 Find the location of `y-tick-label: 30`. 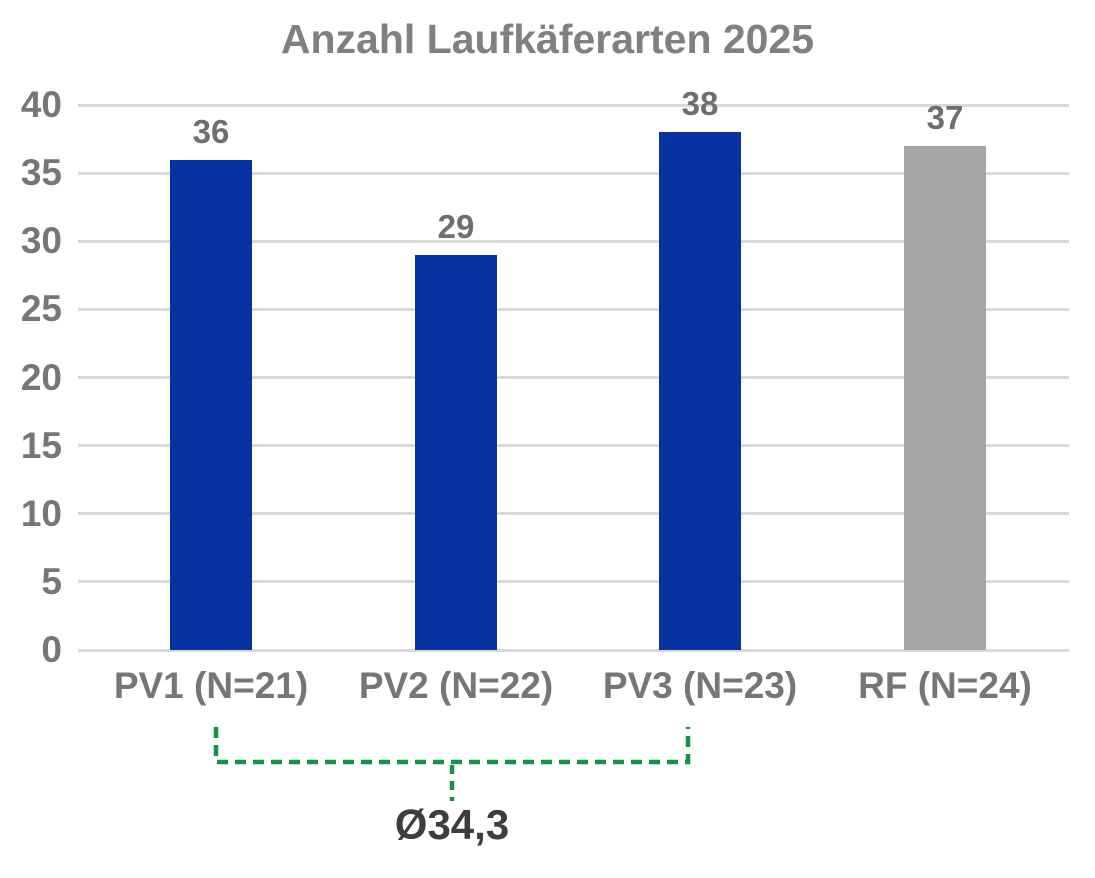

y-tick-label: 30 is located at coordinates (41, 241).